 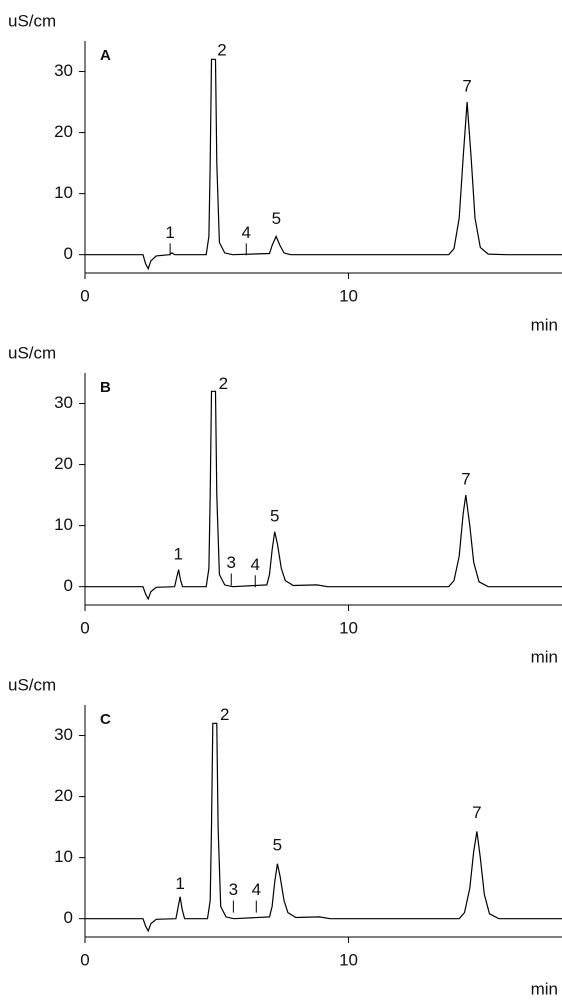 What do you see at coordinates (105, 719) in the screenshot?
I see `panel-title: C` at bounding box center [105, 719].